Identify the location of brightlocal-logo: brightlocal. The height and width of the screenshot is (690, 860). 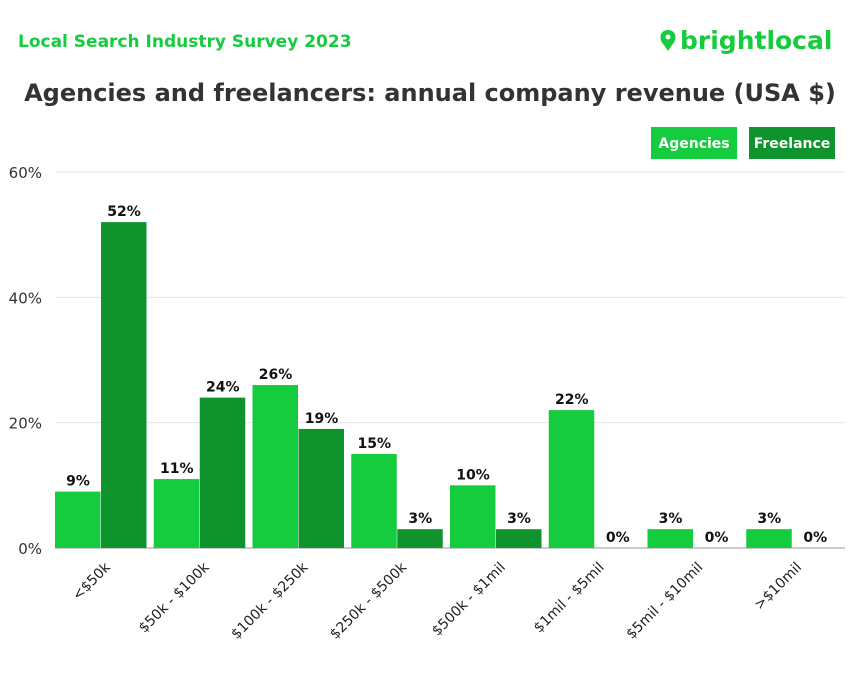
(746, 40).